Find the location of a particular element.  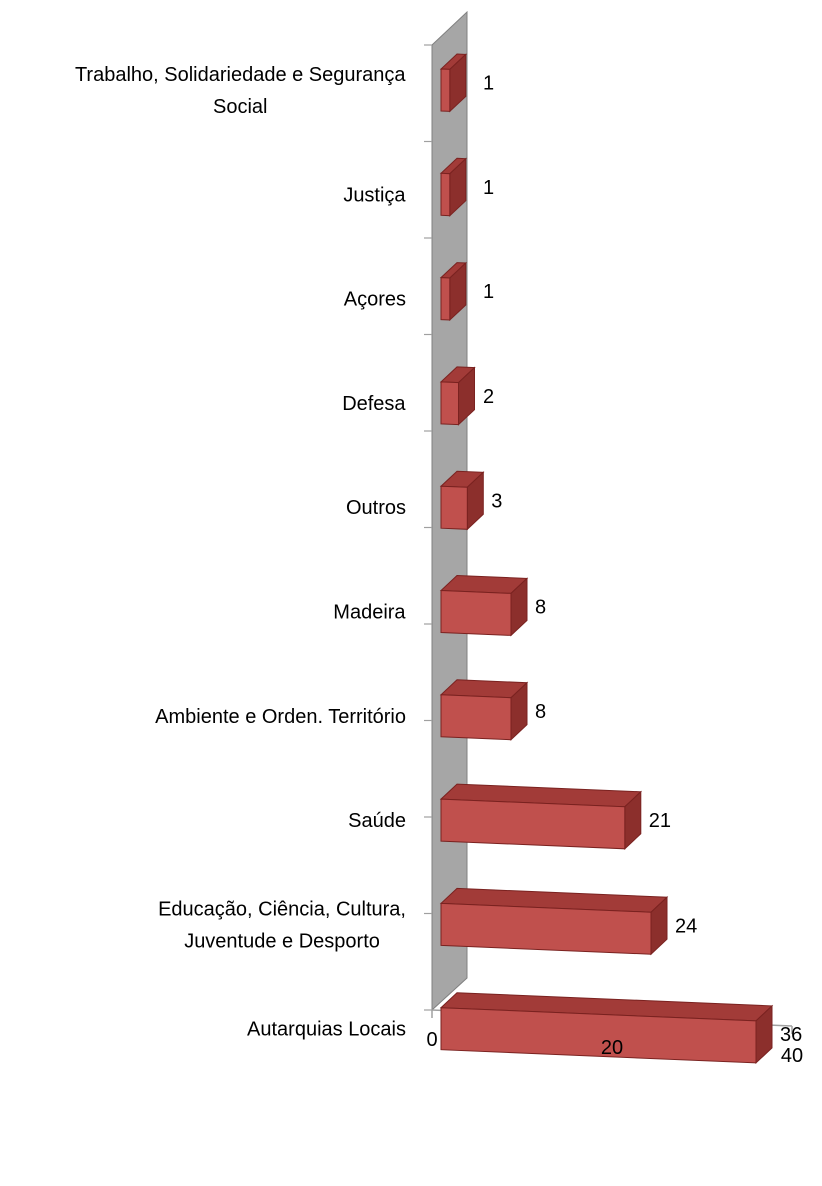

category-label: Outros is located at coordinates (376, 508).